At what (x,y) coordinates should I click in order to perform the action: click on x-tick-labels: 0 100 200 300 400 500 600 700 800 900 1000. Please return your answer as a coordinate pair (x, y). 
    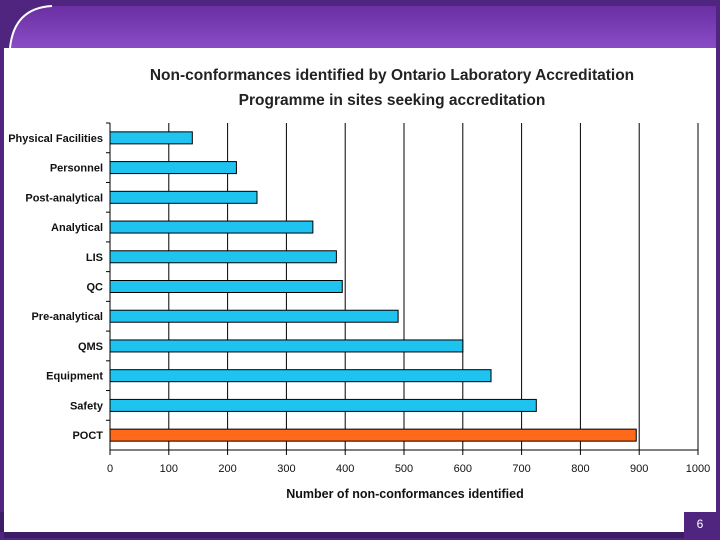
    Looking at the image, I should click on (408, 469).